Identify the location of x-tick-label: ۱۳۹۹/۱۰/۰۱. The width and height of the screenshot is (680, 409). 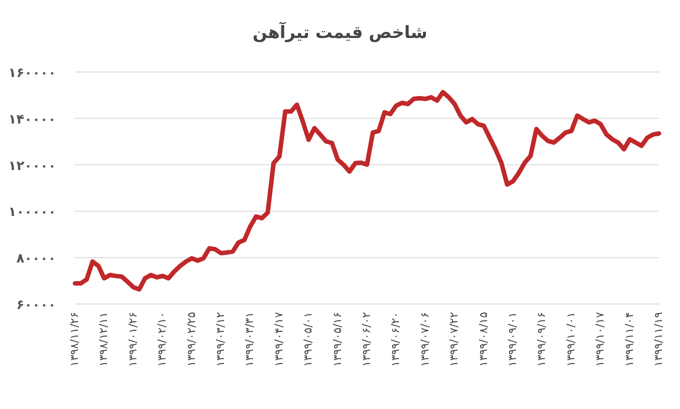
(571, 339).